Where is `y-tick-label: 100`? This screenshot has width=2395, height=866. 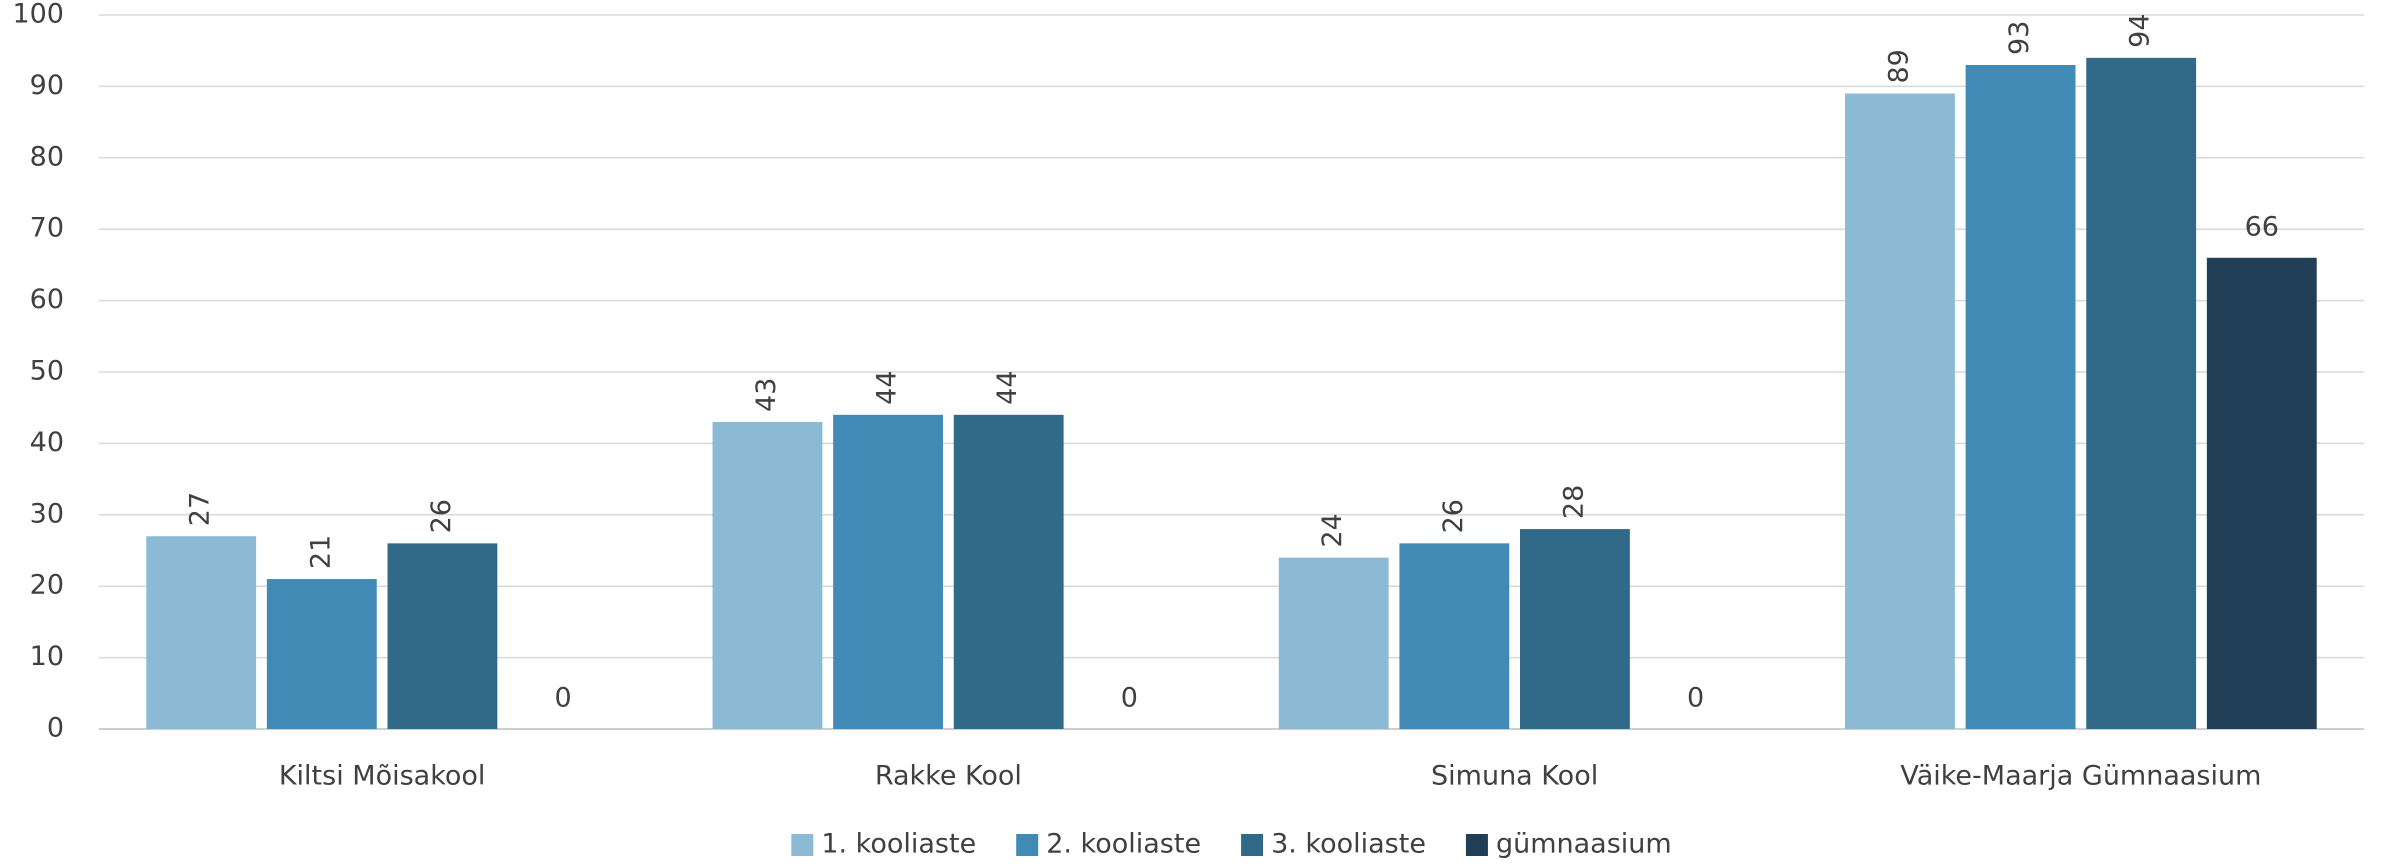
y-tick-label: 100 is located at coordinates (38, 15).